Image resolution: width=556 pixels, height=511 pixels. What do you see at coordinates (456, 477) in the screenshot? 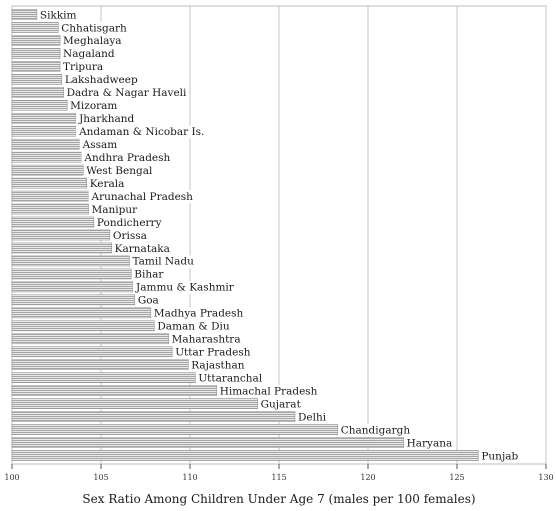
I see `x-tick-label: 125` at bounding box center [456, 477].